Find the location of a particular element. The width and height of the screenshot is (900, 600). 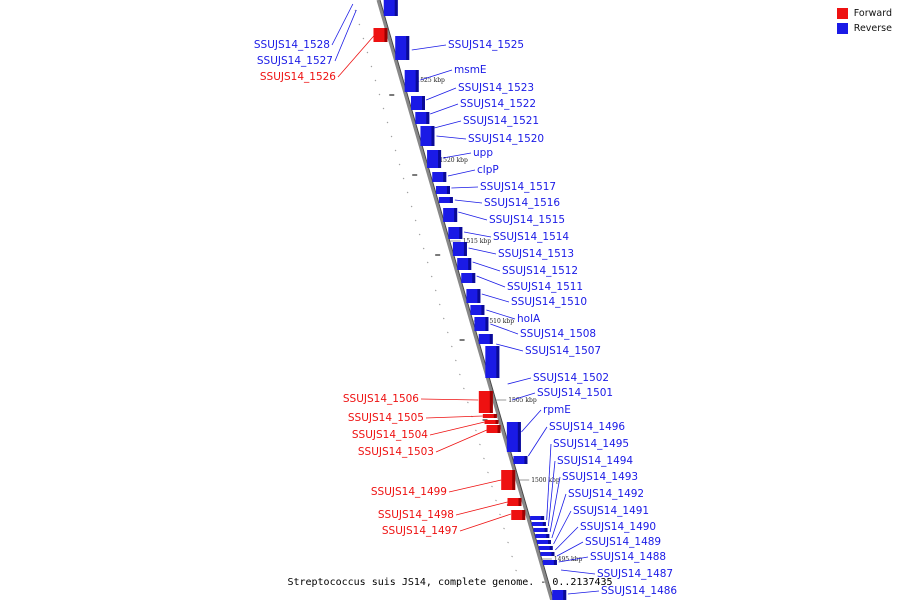

gene-label: SSUJS14_1498 is located at coordinates (416, 515).